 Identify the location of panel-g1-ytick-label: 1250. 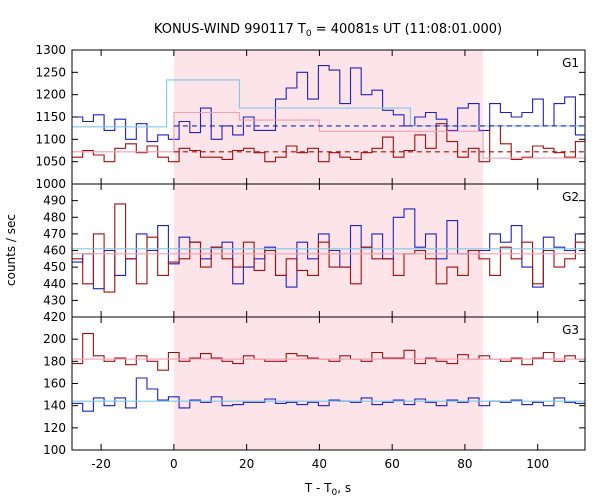
(50, 72).